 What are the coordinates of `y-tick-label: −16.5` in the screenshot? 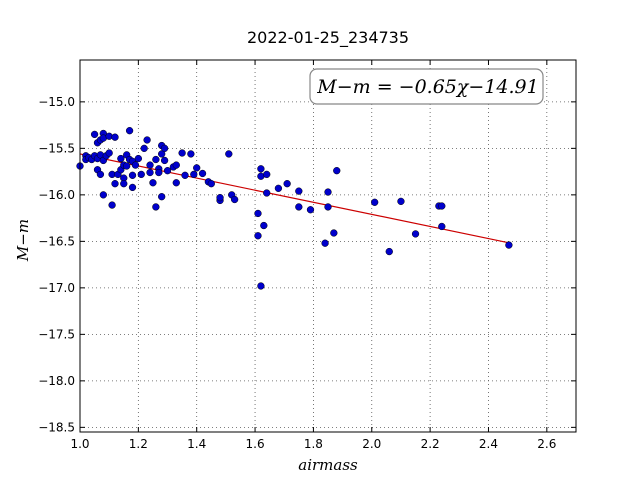 It's located at (56, 241).